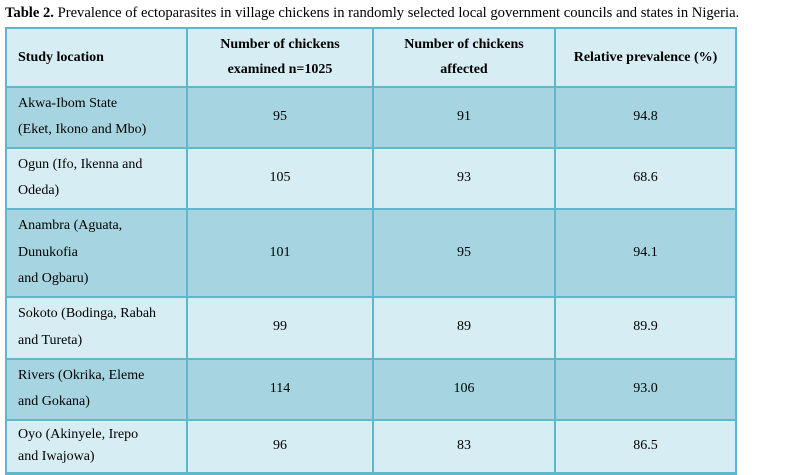 This screenshot has height=475, width=788. Describe the element at coordinates (96, 57) in the screenshot. I see `col-header-study-location: Study location` at that location.